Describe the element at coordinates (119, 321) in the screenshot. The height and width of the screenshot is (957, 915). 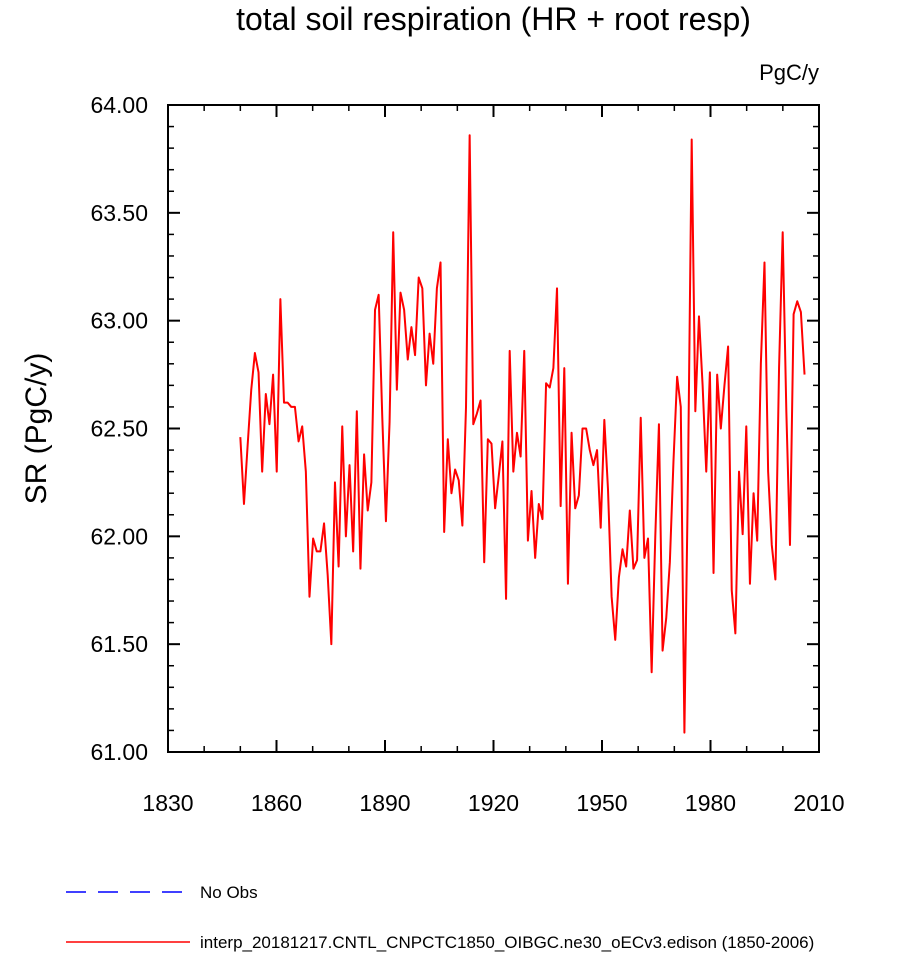
I see `y-tick-label: 63.00` at that location.